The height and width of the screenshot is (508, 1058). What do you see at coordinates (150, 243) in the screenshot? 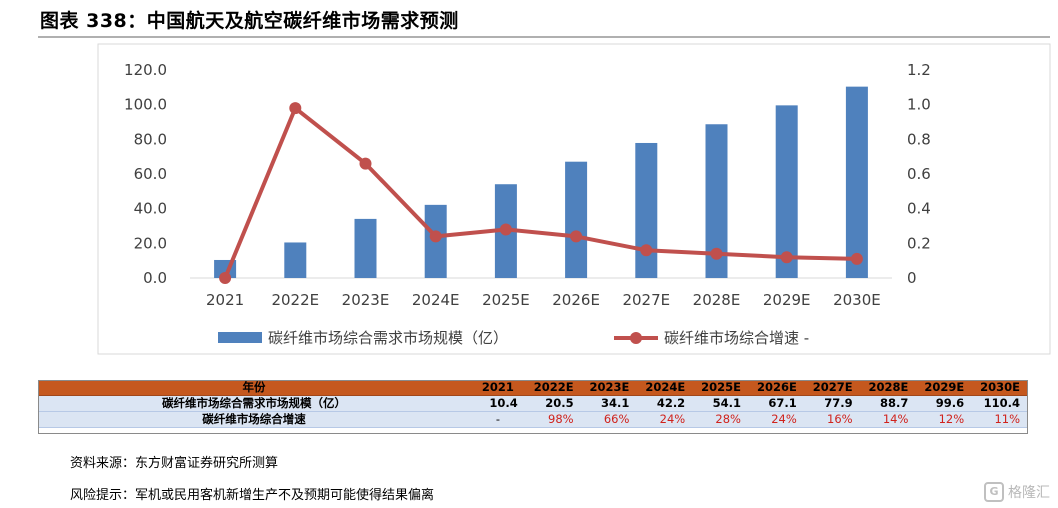
I see `y-left-tick-label: 20.0` at bounding box center [150, 243].